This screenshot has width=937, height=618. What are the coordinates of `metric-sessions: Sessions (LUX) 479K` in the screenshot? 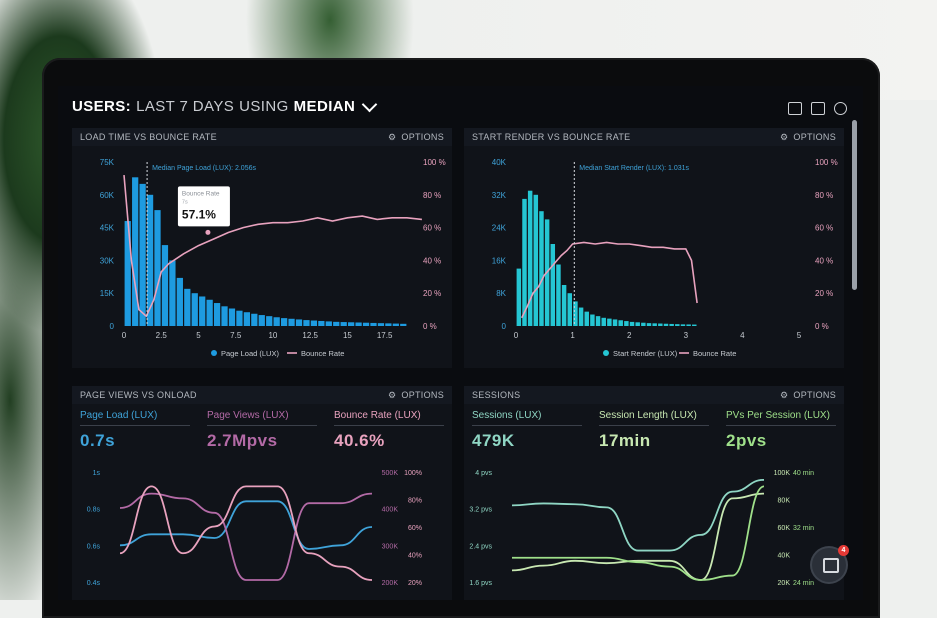 It's located at (527, 430).